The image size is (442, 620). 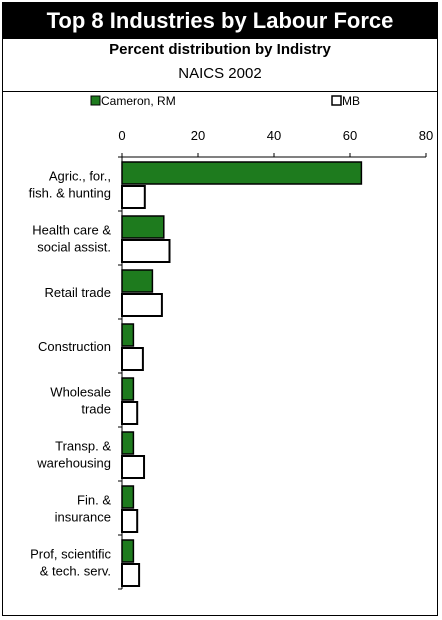 I want to click on category-label: & tech. serv., so click(x=75, y=571).